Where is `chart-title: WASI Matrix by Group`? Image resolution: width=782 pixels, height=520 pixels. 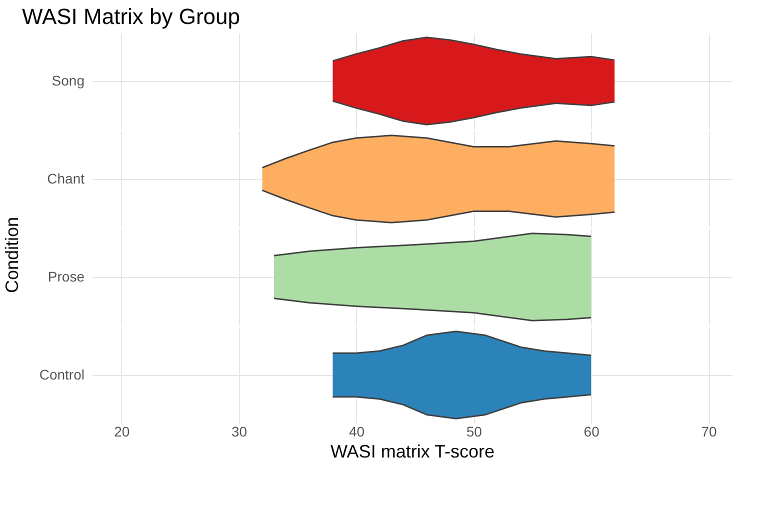
chart-title: WASI Matrix by Group is located at coordinates (131, 16).